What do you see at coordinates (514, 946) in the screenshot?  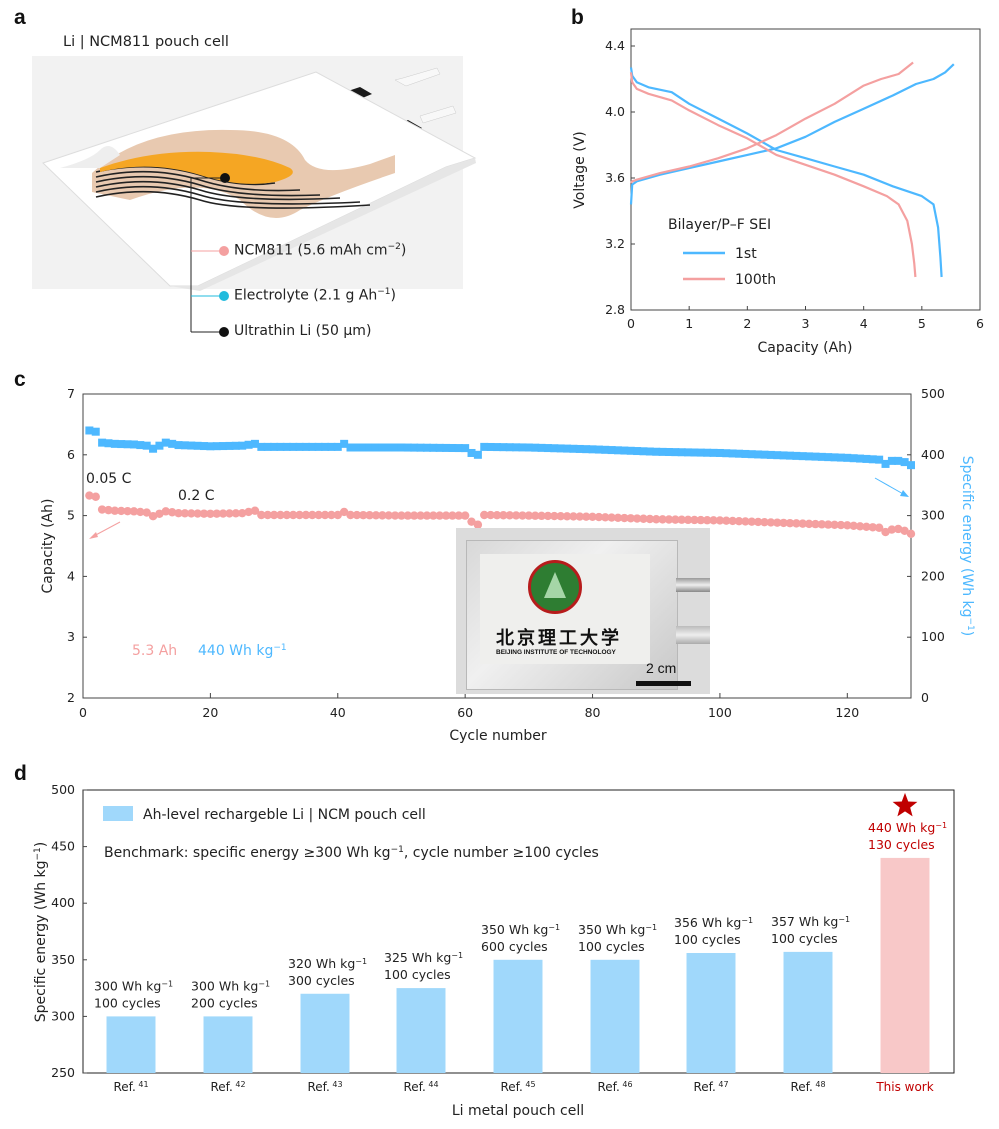 I see `bar-cycles-label: 600 cycles` at bounding box center [514, 946].